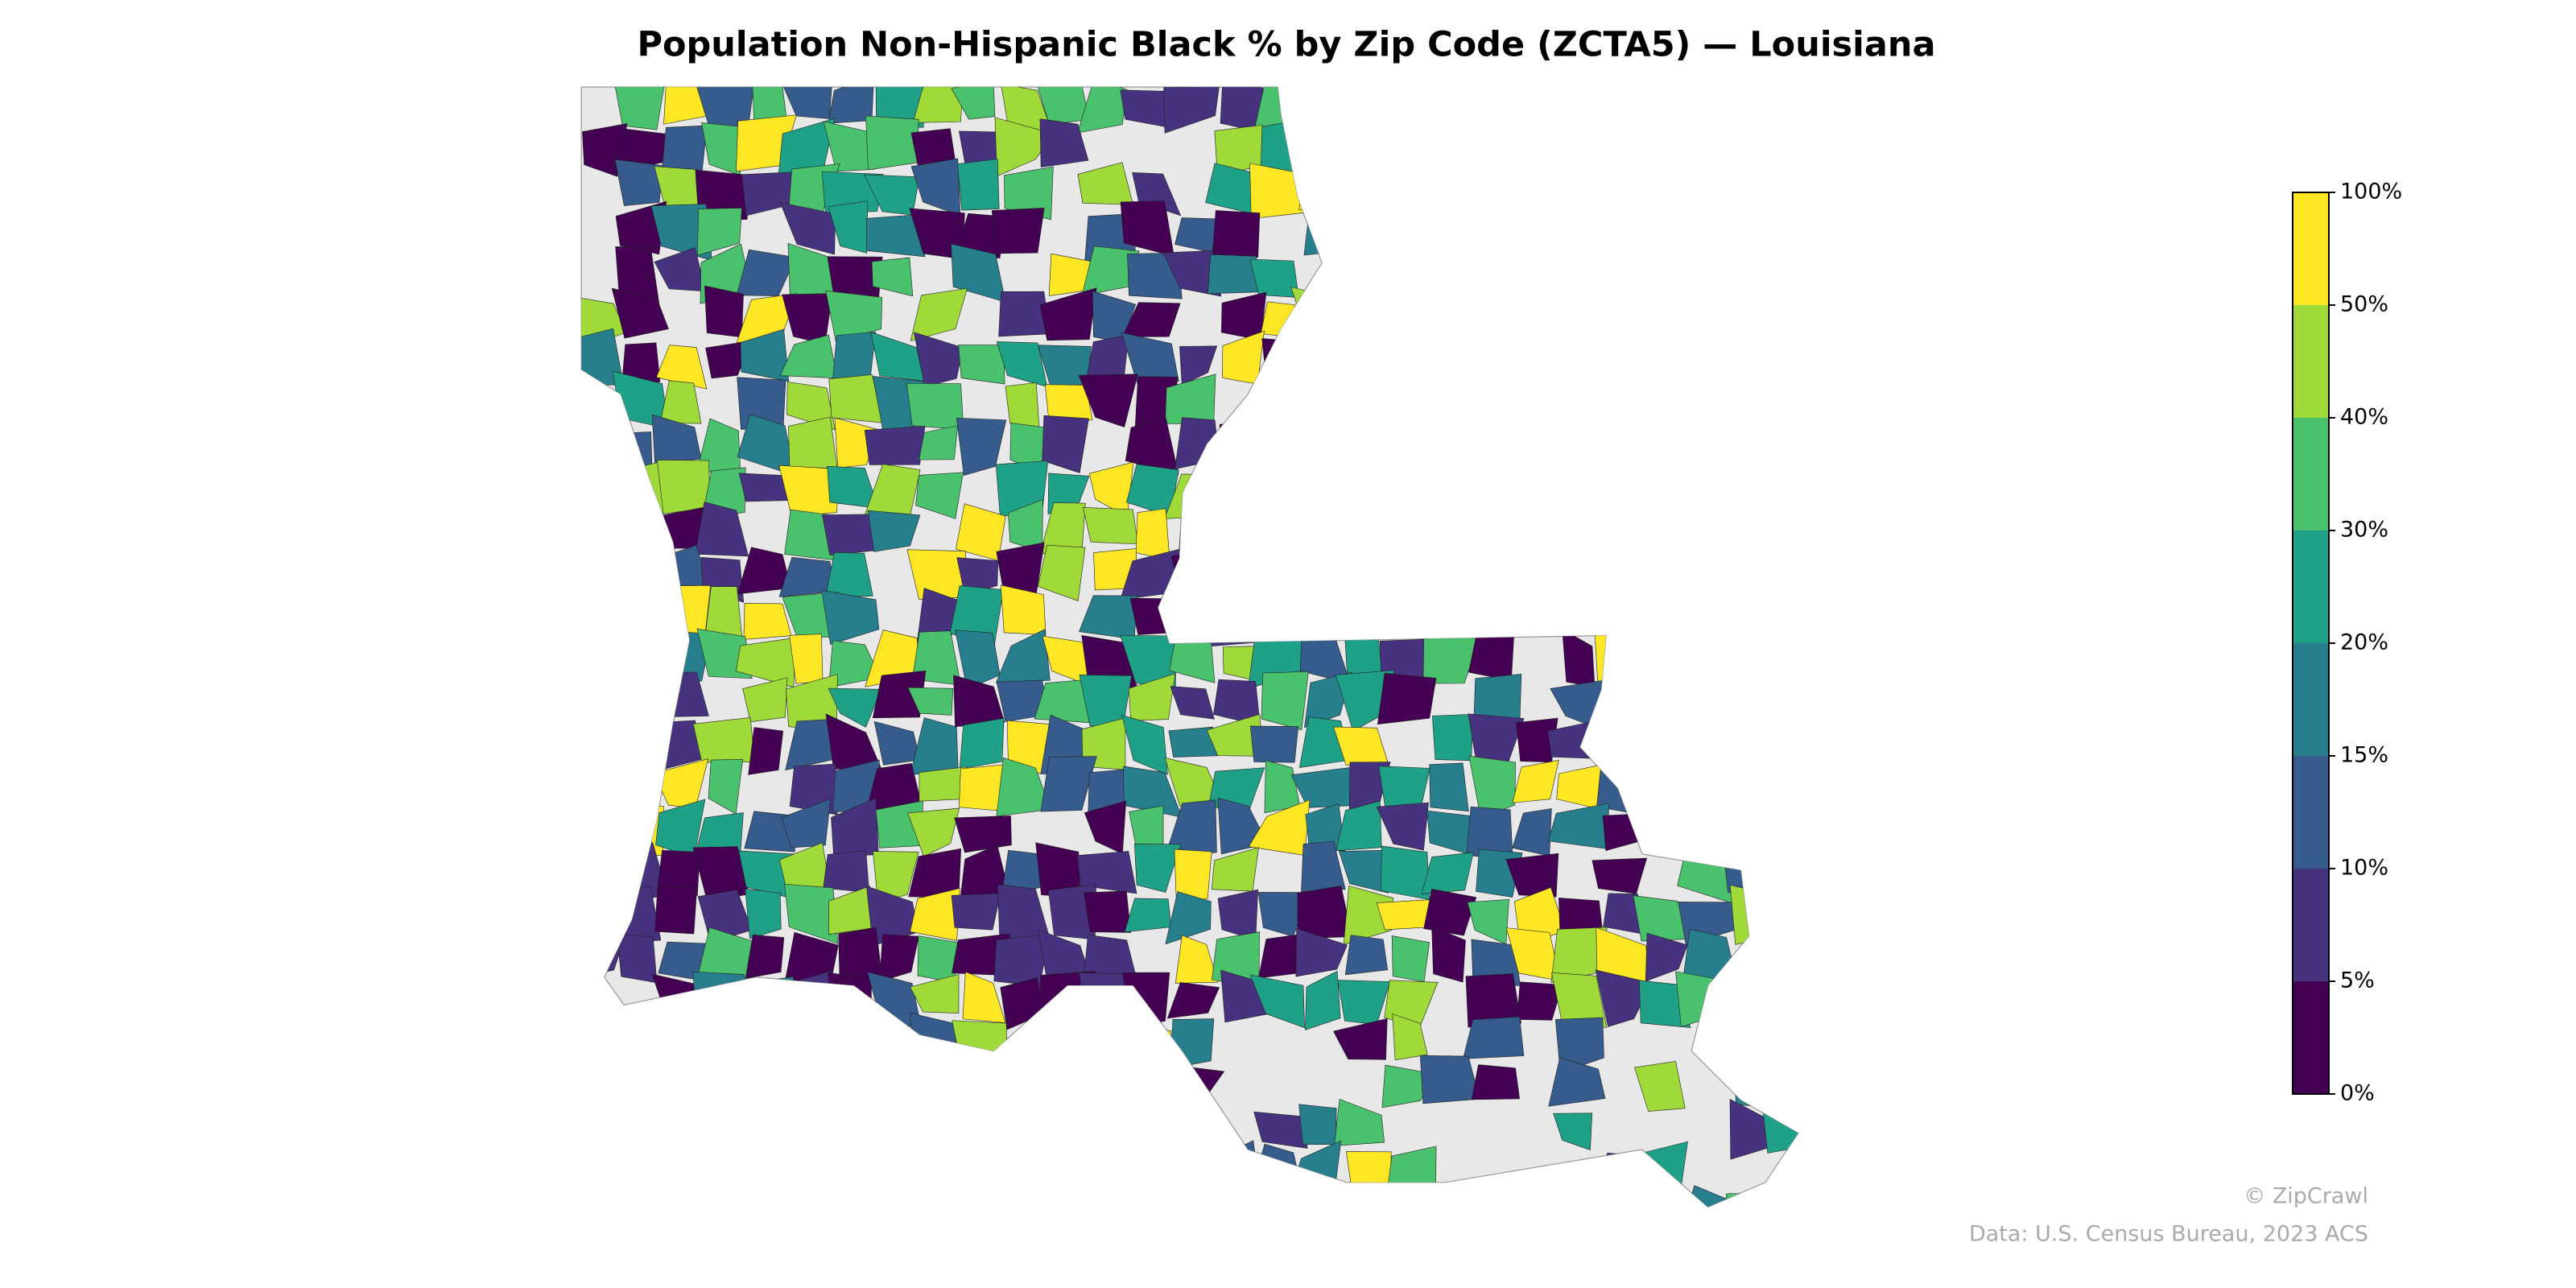 The height and width of the screenshot is (1288, 2576). I want to click on colorbar-tick-label: 40%, so click(2364, 417).